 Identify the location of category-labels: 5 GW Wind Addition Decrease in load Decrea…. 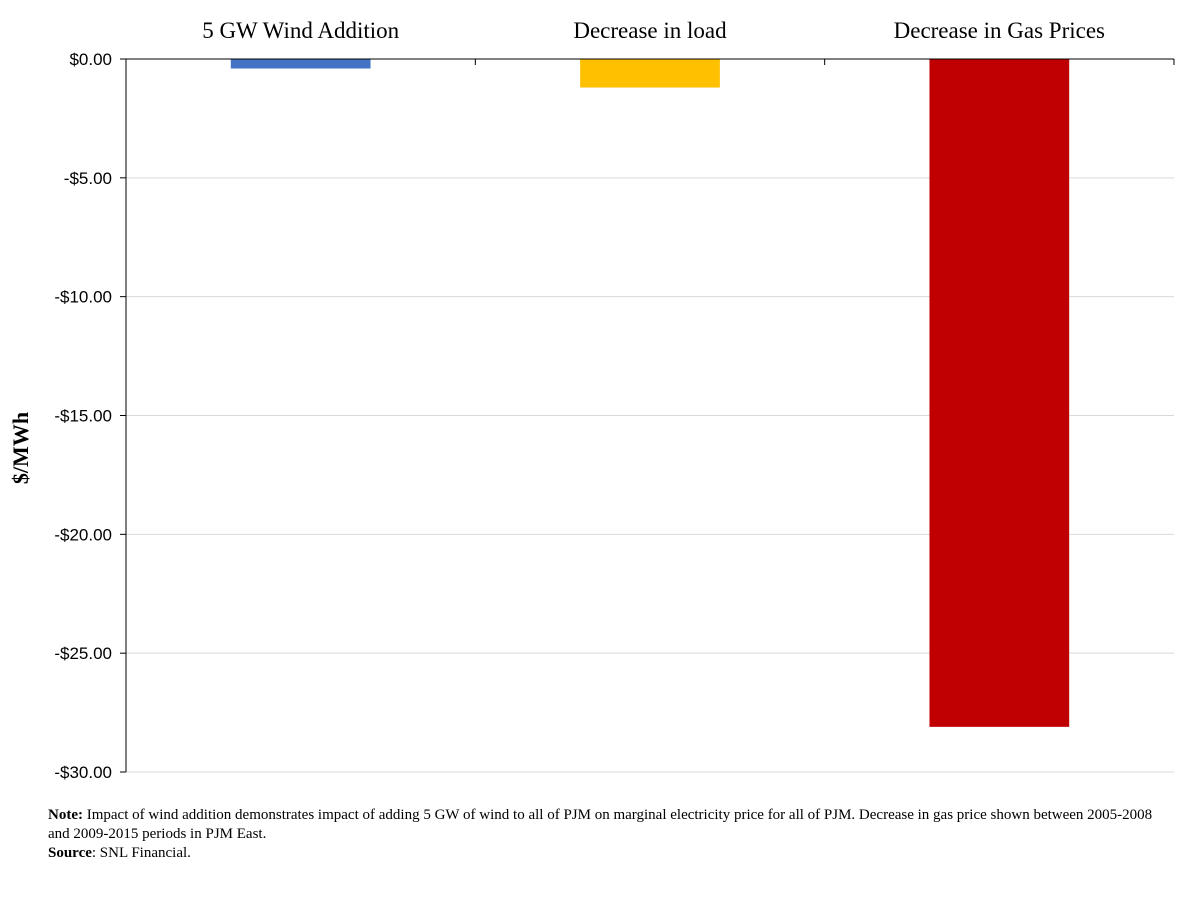
(653, 30).